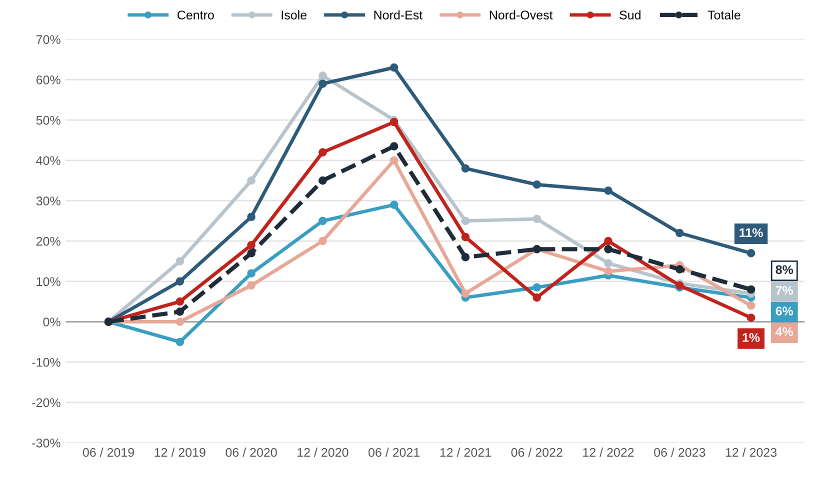 The image size is (821, 492). I want to click on annotation: 8%, so click(785, 269).